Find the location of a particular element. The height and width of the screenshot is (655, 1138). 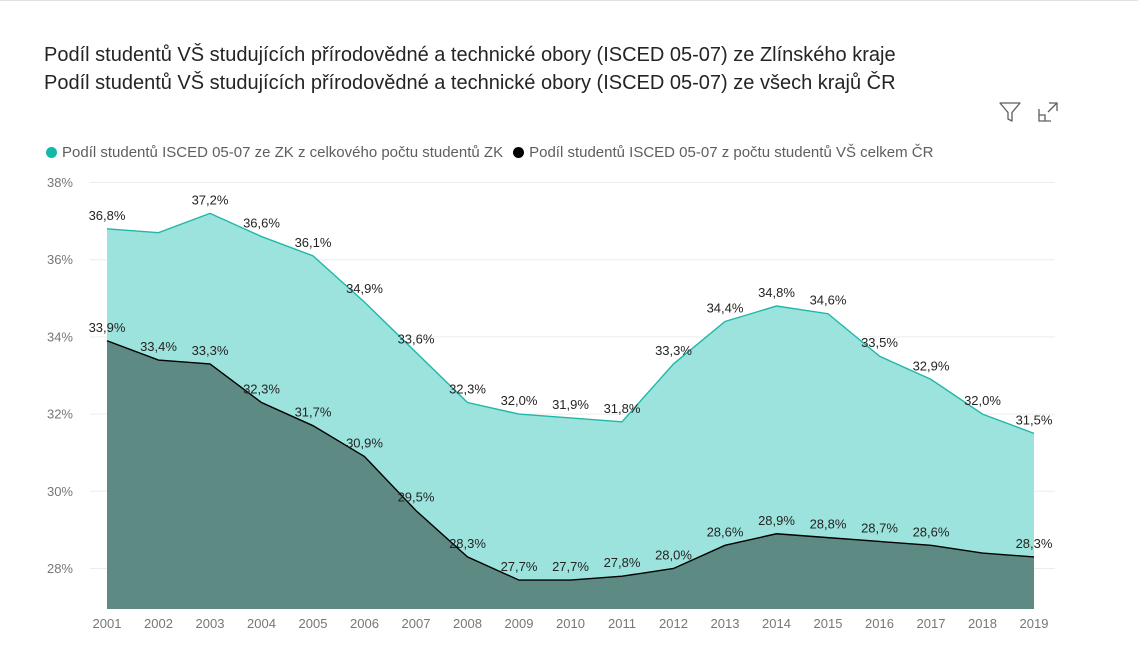

x-tick-label: 2004 is located at coordinates (261, 623).